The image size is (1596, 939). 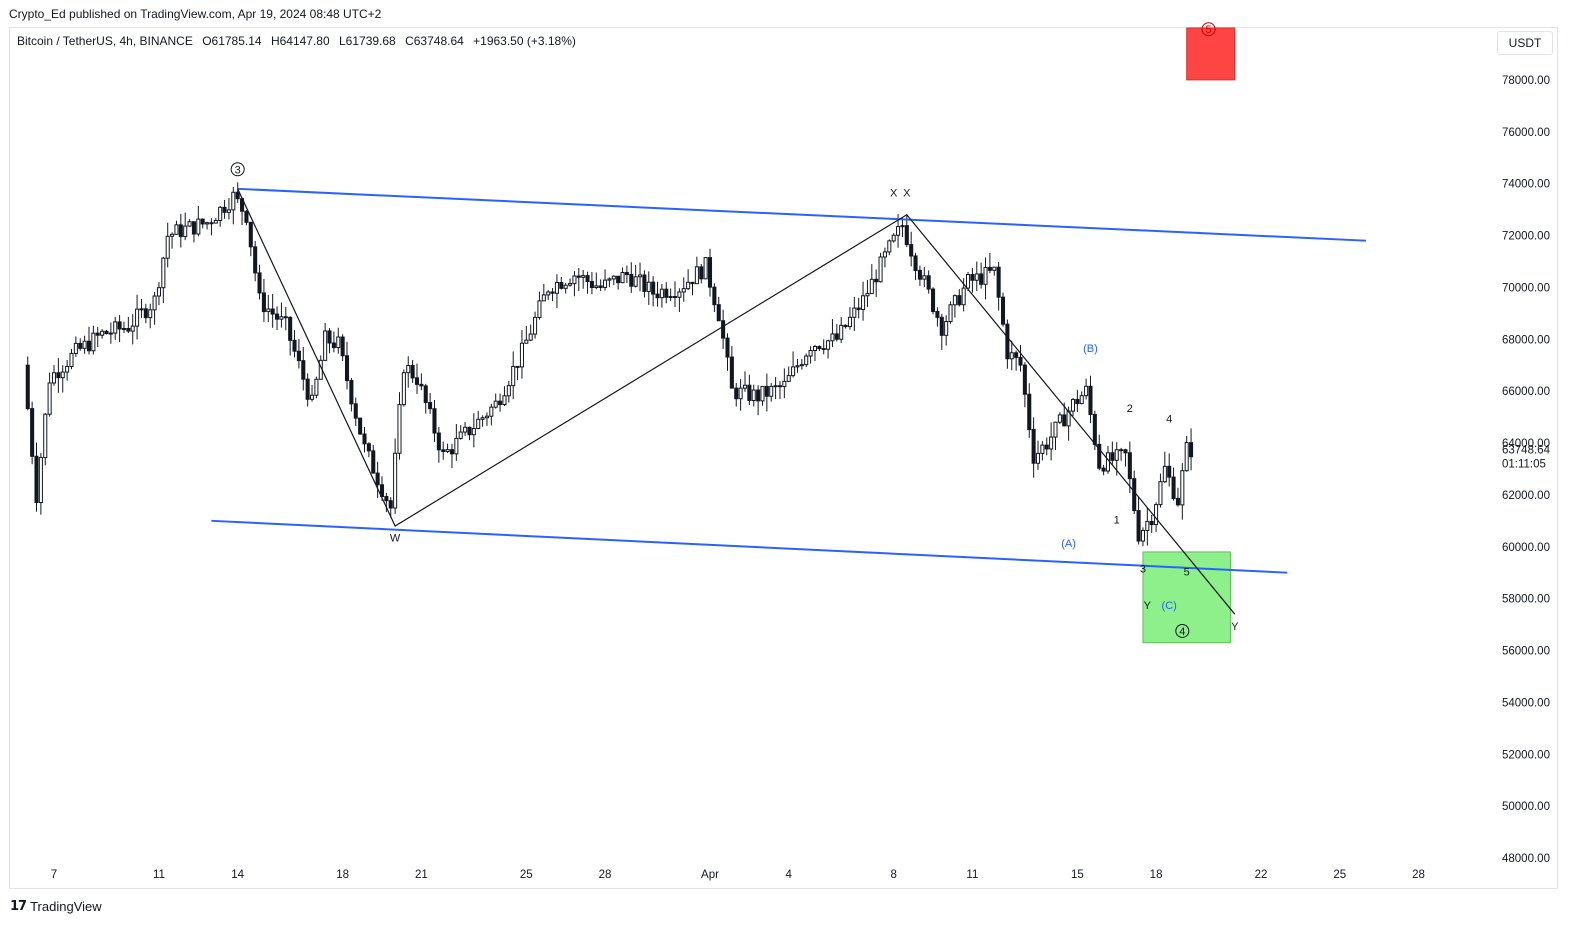 What do you see at coordinates (300, 41) in the screenshot?
I see `high-value: H64147.80` at bounding box center [300, 41].